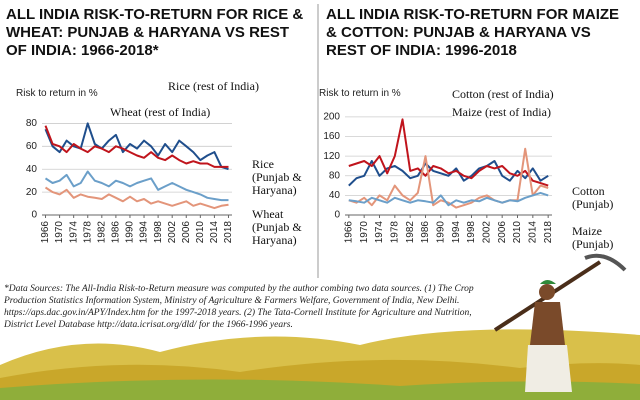  What do you see at coordinates (32, 192) in the screenshot?
I see `y-tick-label: 20` at bounding box center [32, 192].